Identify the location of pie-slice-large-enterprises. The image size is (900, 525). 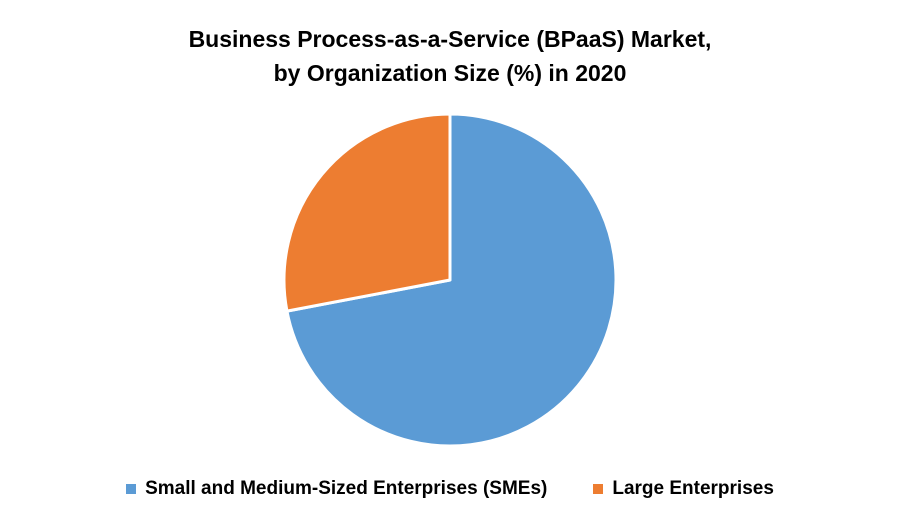
(367, 212).